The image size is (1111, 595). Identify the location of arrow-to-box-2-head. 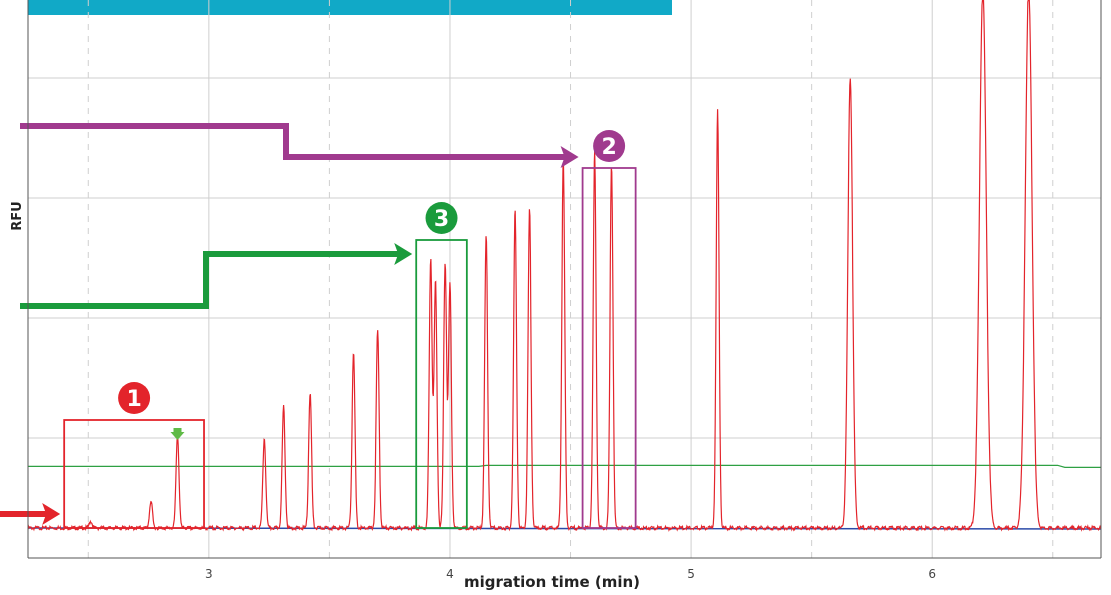
(569, 157).